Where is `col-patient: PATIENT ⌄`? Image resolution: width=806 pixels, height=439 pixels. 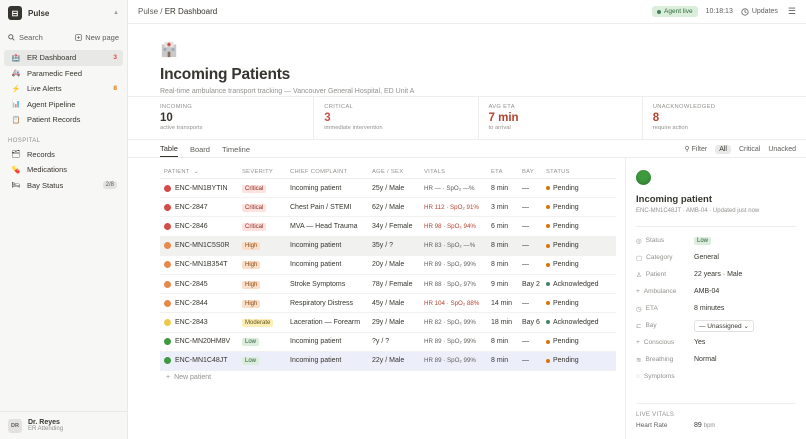
col-patient: PATIENT ⌄ is located at coordinates (201, 172).